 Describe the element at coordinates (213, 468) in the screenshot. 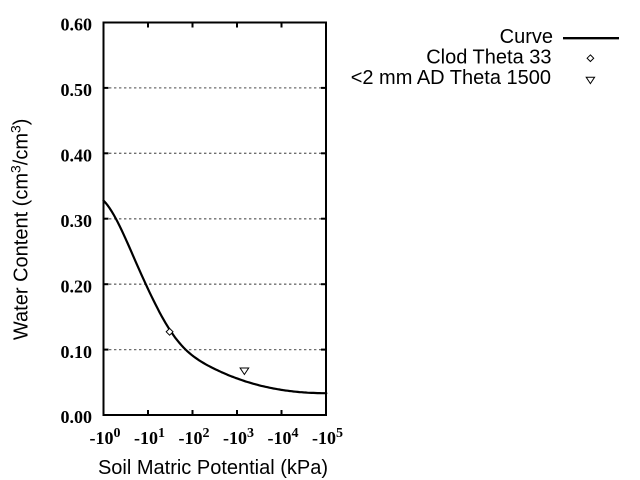

I see `svg-text: Soil Matric Potential (kPa)` at that location.